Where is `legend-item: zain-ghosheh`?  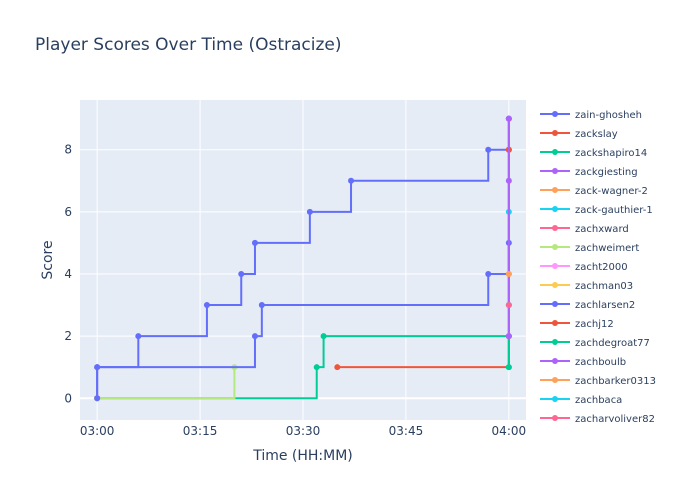 legend-item: zain-ghosheh is located at coordinates (591, 115).